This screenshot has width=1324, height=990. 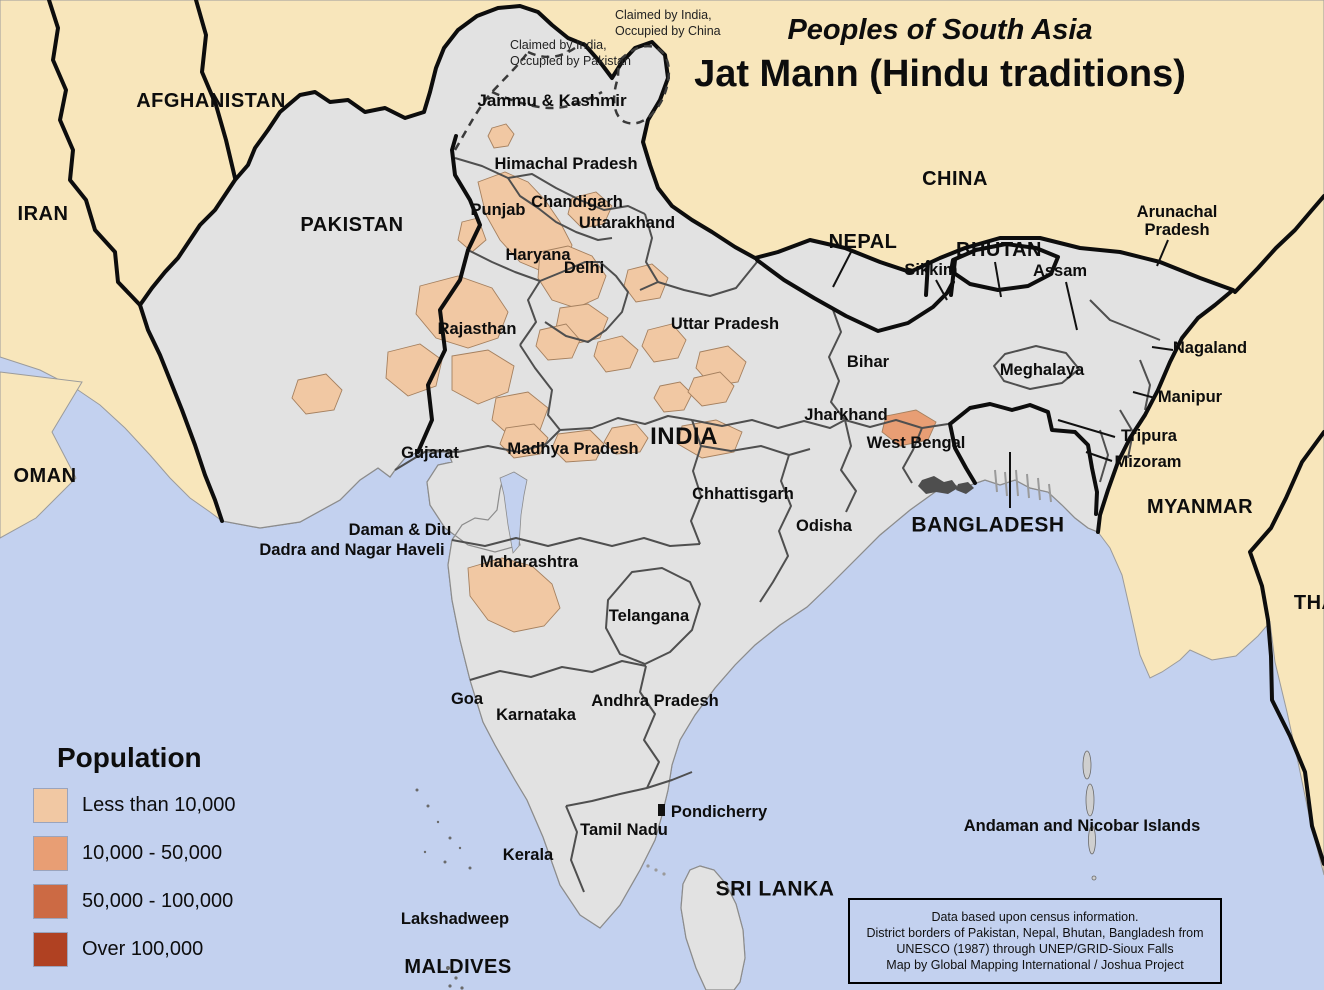 What do you see at coordinates (513, 512) in the screenshot?
I see `gulf-of-khambhat` at bounding box center [513, 512].